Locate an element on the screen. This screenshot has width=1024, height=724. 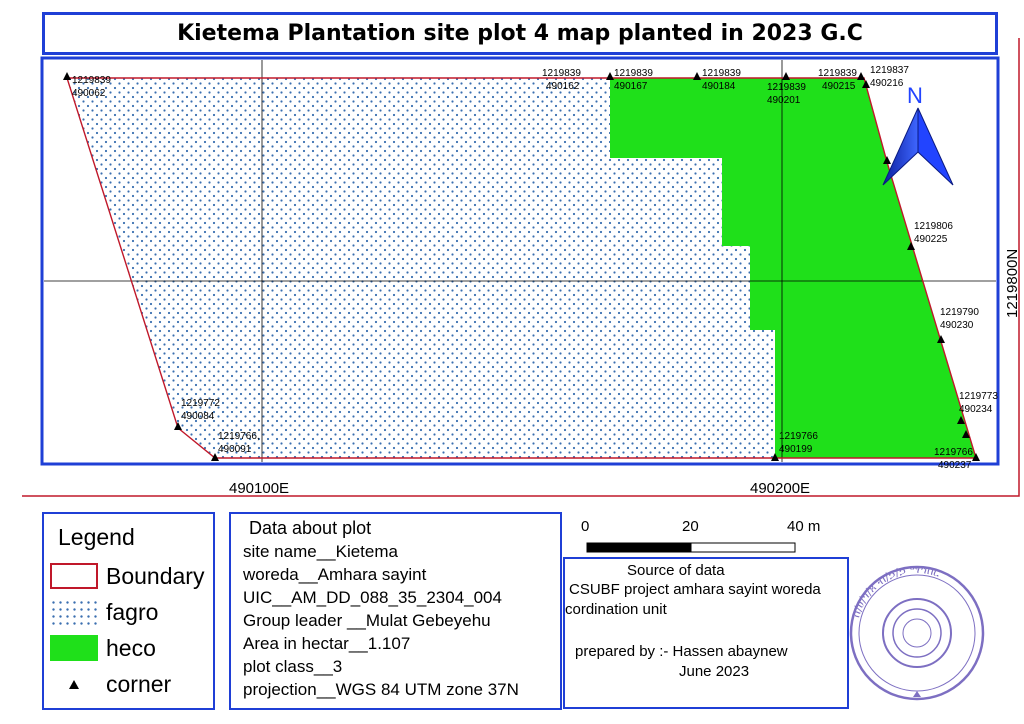
source-line: cordination unit is located at coordinates (616, 609).